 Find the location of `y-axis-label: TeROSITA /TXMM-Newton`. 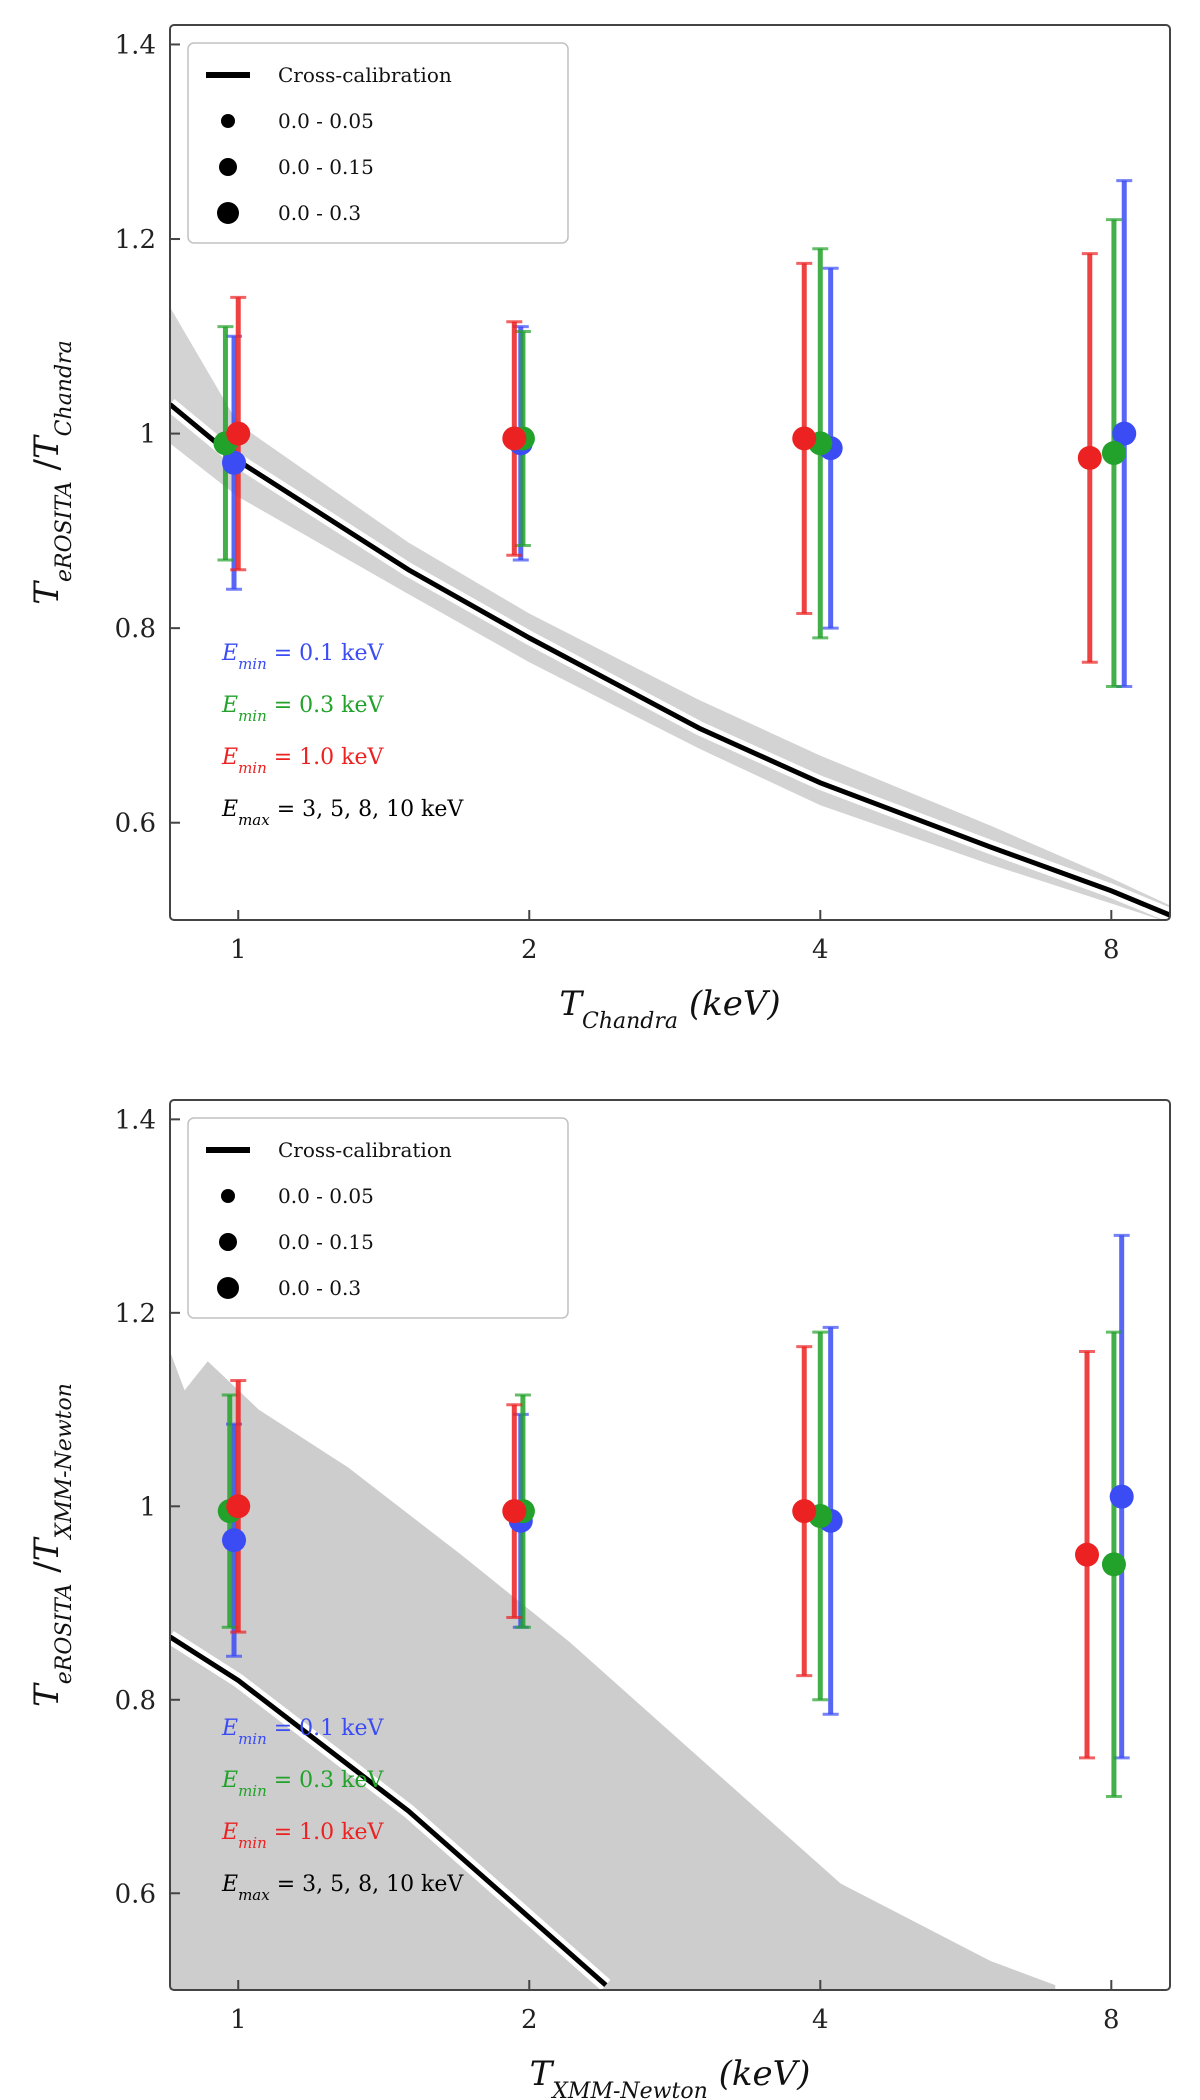

y-axis-label: TeROSITA /TXMM-Newton is located at coordinates (52, 1545).